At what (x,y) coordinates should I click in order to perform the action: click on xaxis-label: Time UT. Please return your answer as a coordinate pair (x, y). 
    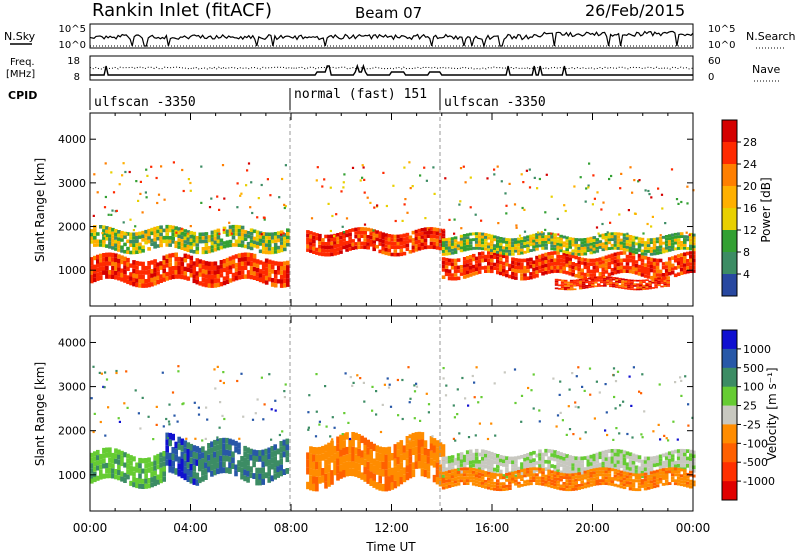
    Looking at the image, I should click on (390, 547).